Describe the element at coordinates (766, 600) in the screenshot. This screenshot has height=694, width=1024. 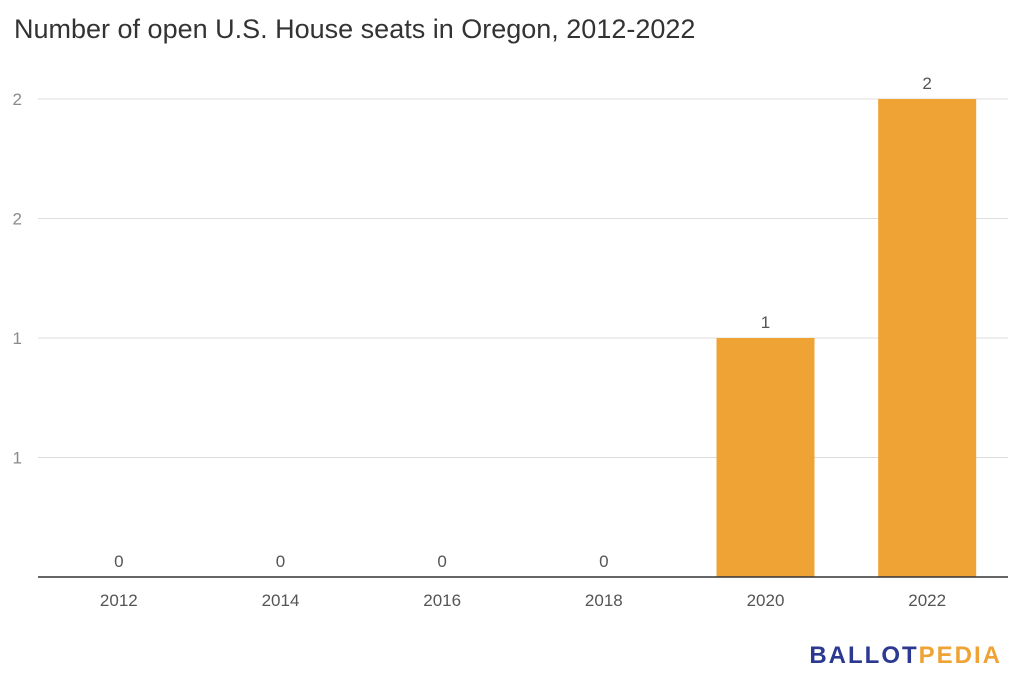
I see `x-tick-label-2020: 2020` at that location.